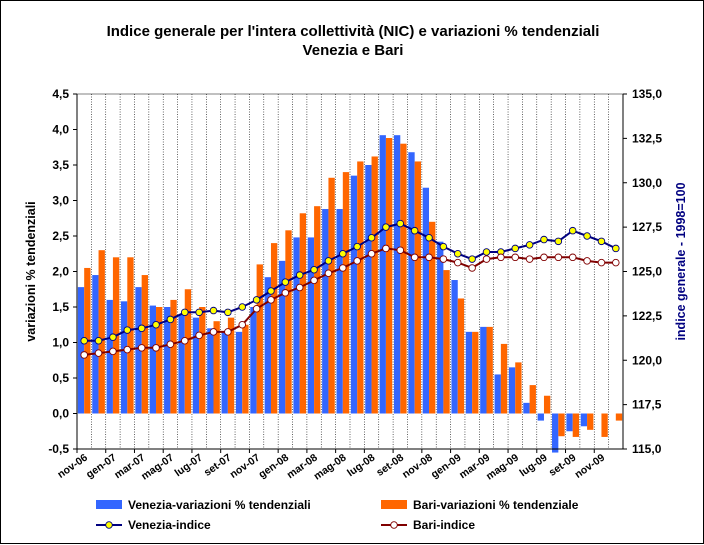 The width and height of the screenshot is (704, 545). Describe the element at coordinates (60, 130) in the screenshot. I see `y-tick-label-left: 4,0` at that location.